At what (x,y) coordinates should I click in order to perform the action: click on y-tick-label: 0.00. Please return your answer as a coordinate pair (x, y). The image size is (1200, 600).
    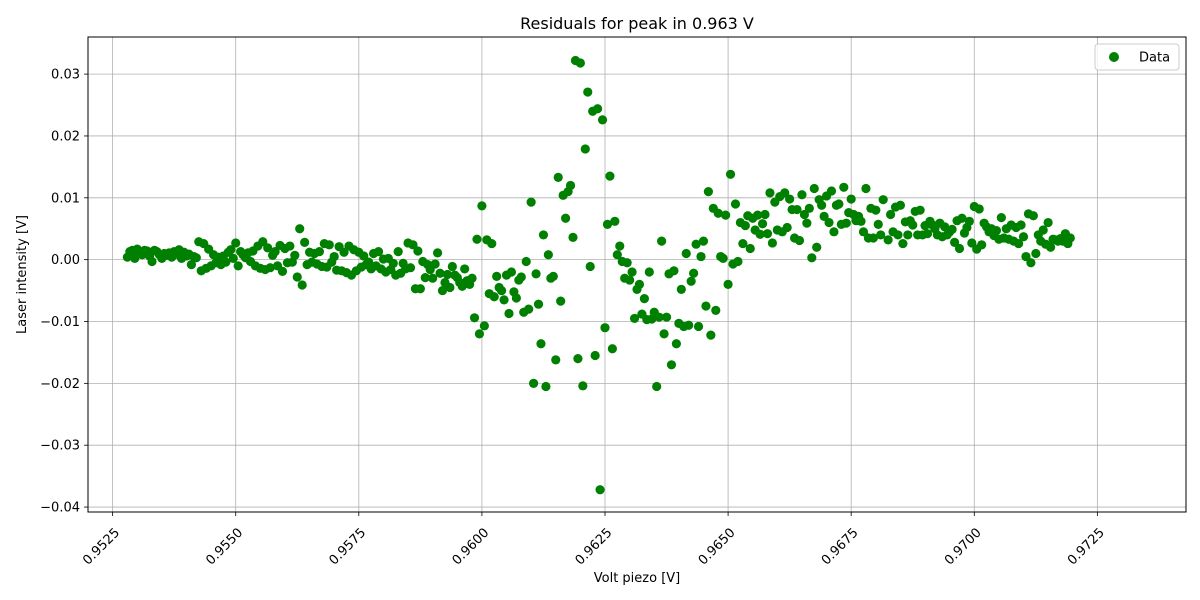
    Looking at the image, I should click on (65, 260).